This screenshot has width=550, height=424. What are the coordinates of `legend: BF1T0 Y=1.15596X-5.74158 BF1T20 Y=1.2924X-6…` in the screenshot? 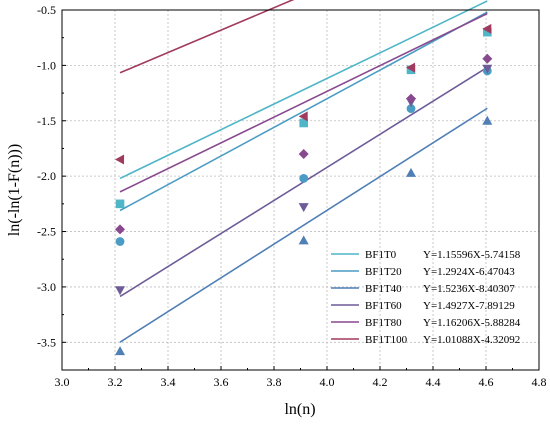 It's located at (426, 297).